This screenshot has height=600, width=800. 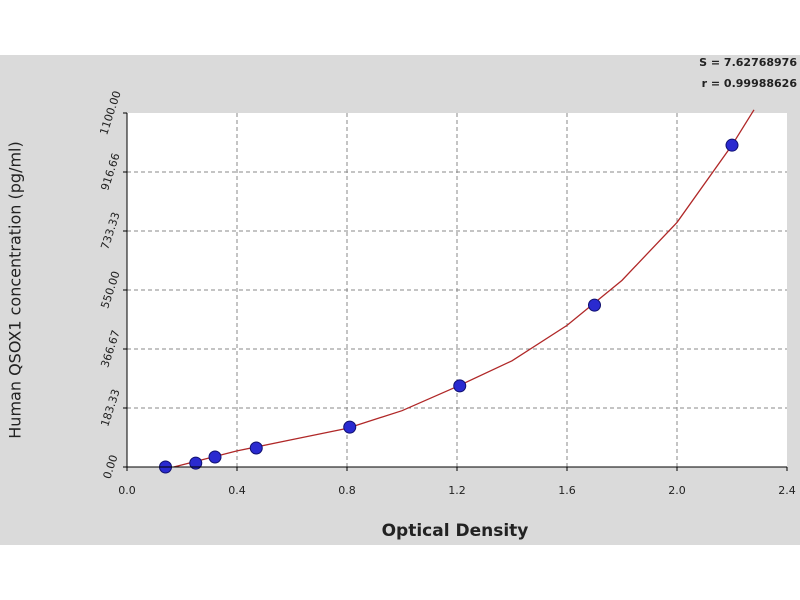 What do you see at coordinates (347, 490) in the screenshot?
I see `x-tick-label: 0.8` at bounding box center [347, 490].